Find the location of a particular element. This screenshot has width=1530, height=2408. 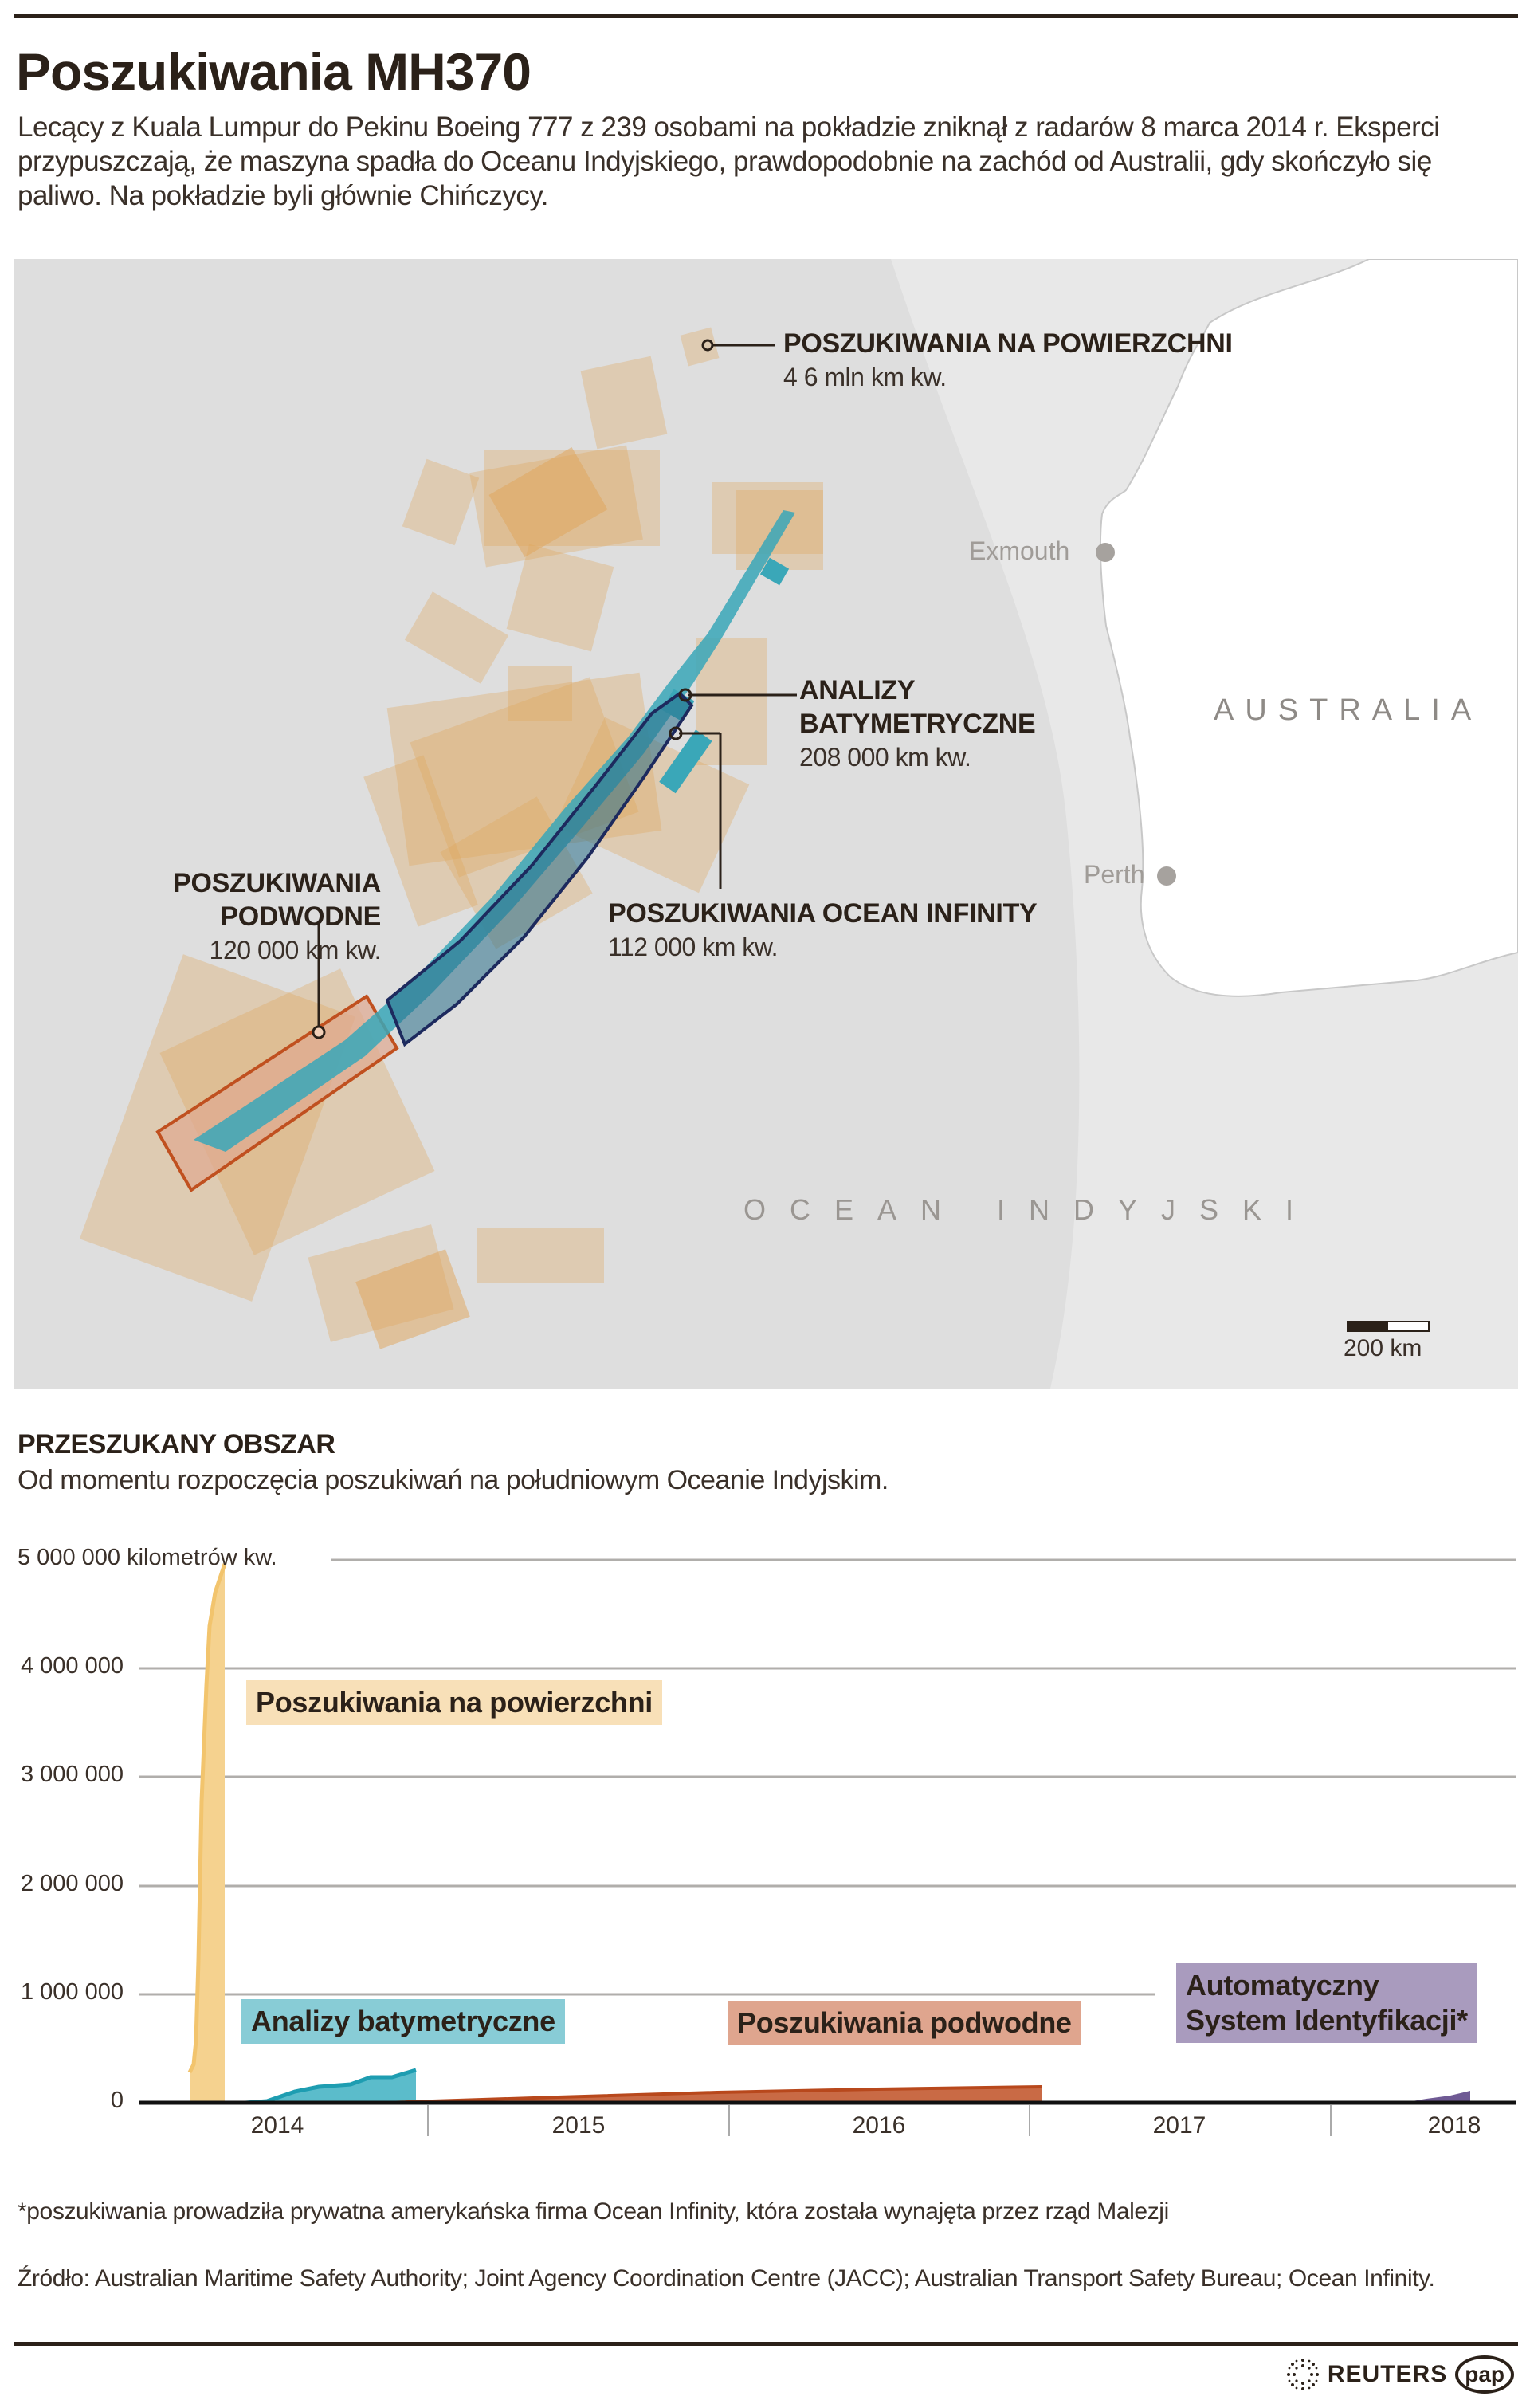

bathymetry-label-line1: ANALIZY is located at coordinates (857, 690).